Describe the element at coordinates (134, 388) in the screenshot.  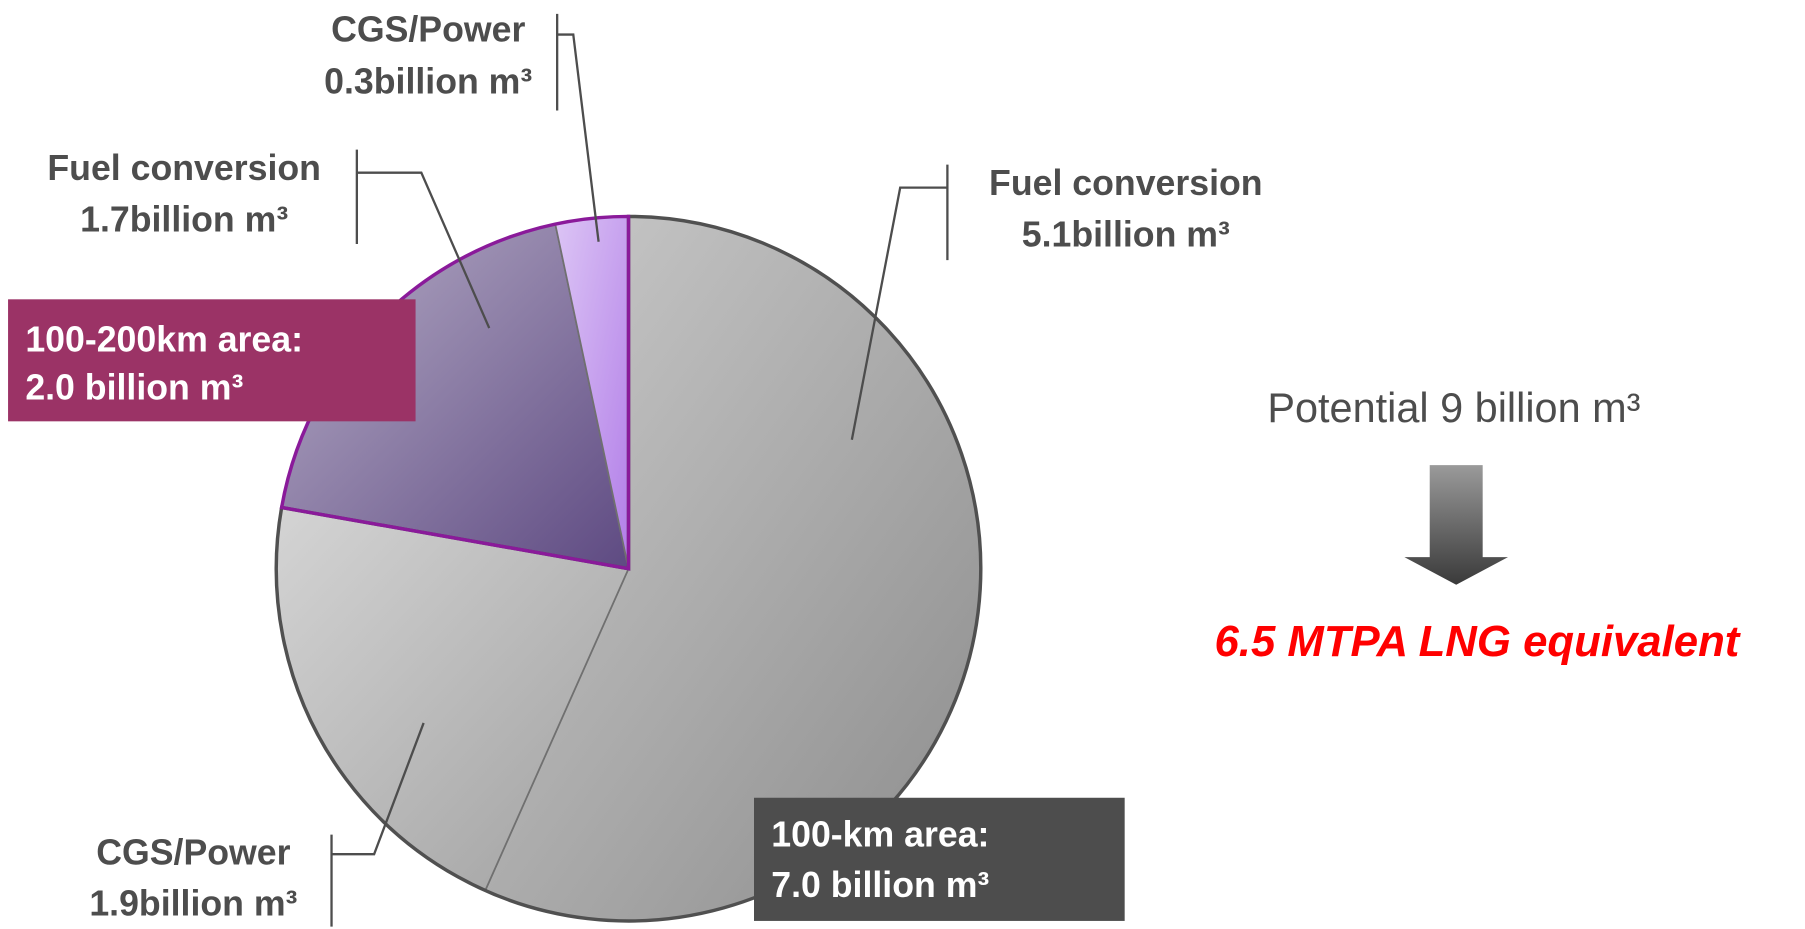
I see `group-value-label: 2.0 billion m³` at that location.